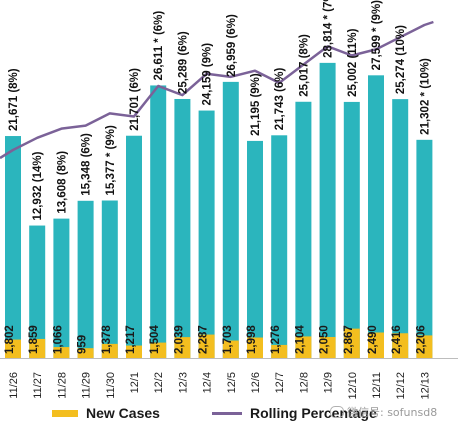  What do you see at coordinates (183, 62) in the screenshot?
I see `total-label: 25,289 (6%)` at bounding box center [183, 62].